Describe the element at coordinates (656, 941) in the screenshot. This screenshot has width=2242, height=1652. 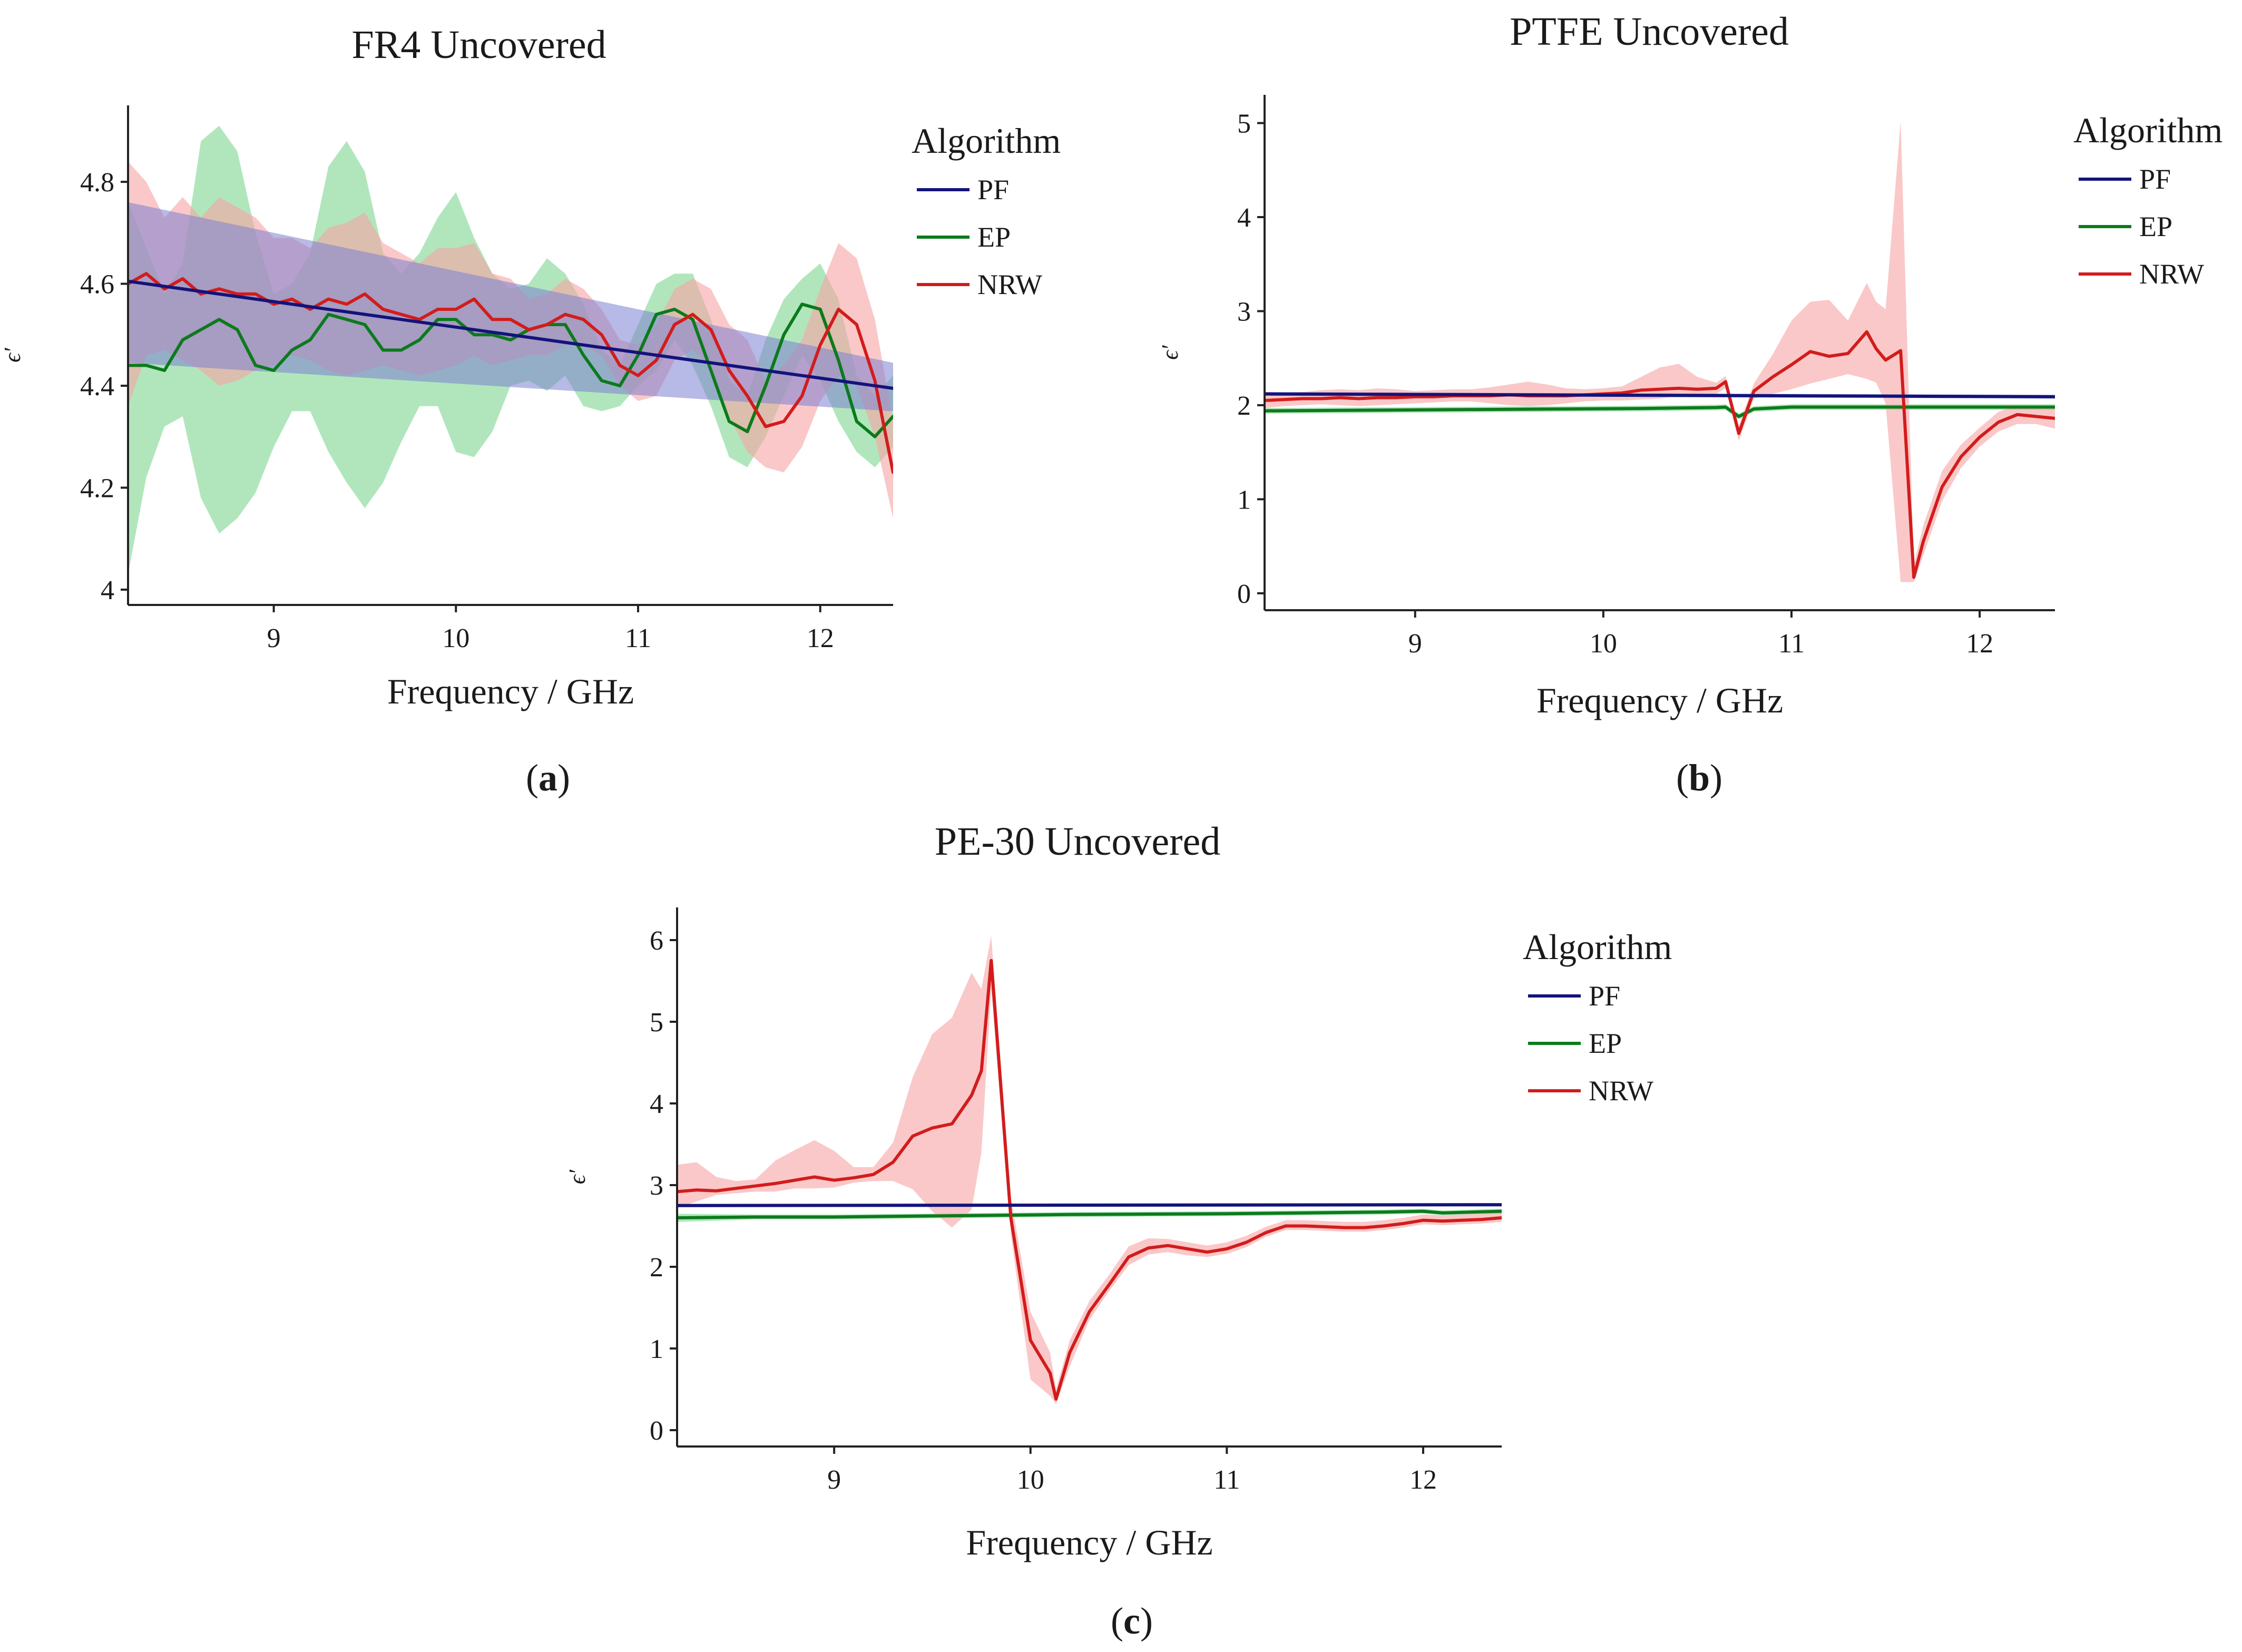
I see `y-tick-label: 6` at that location.